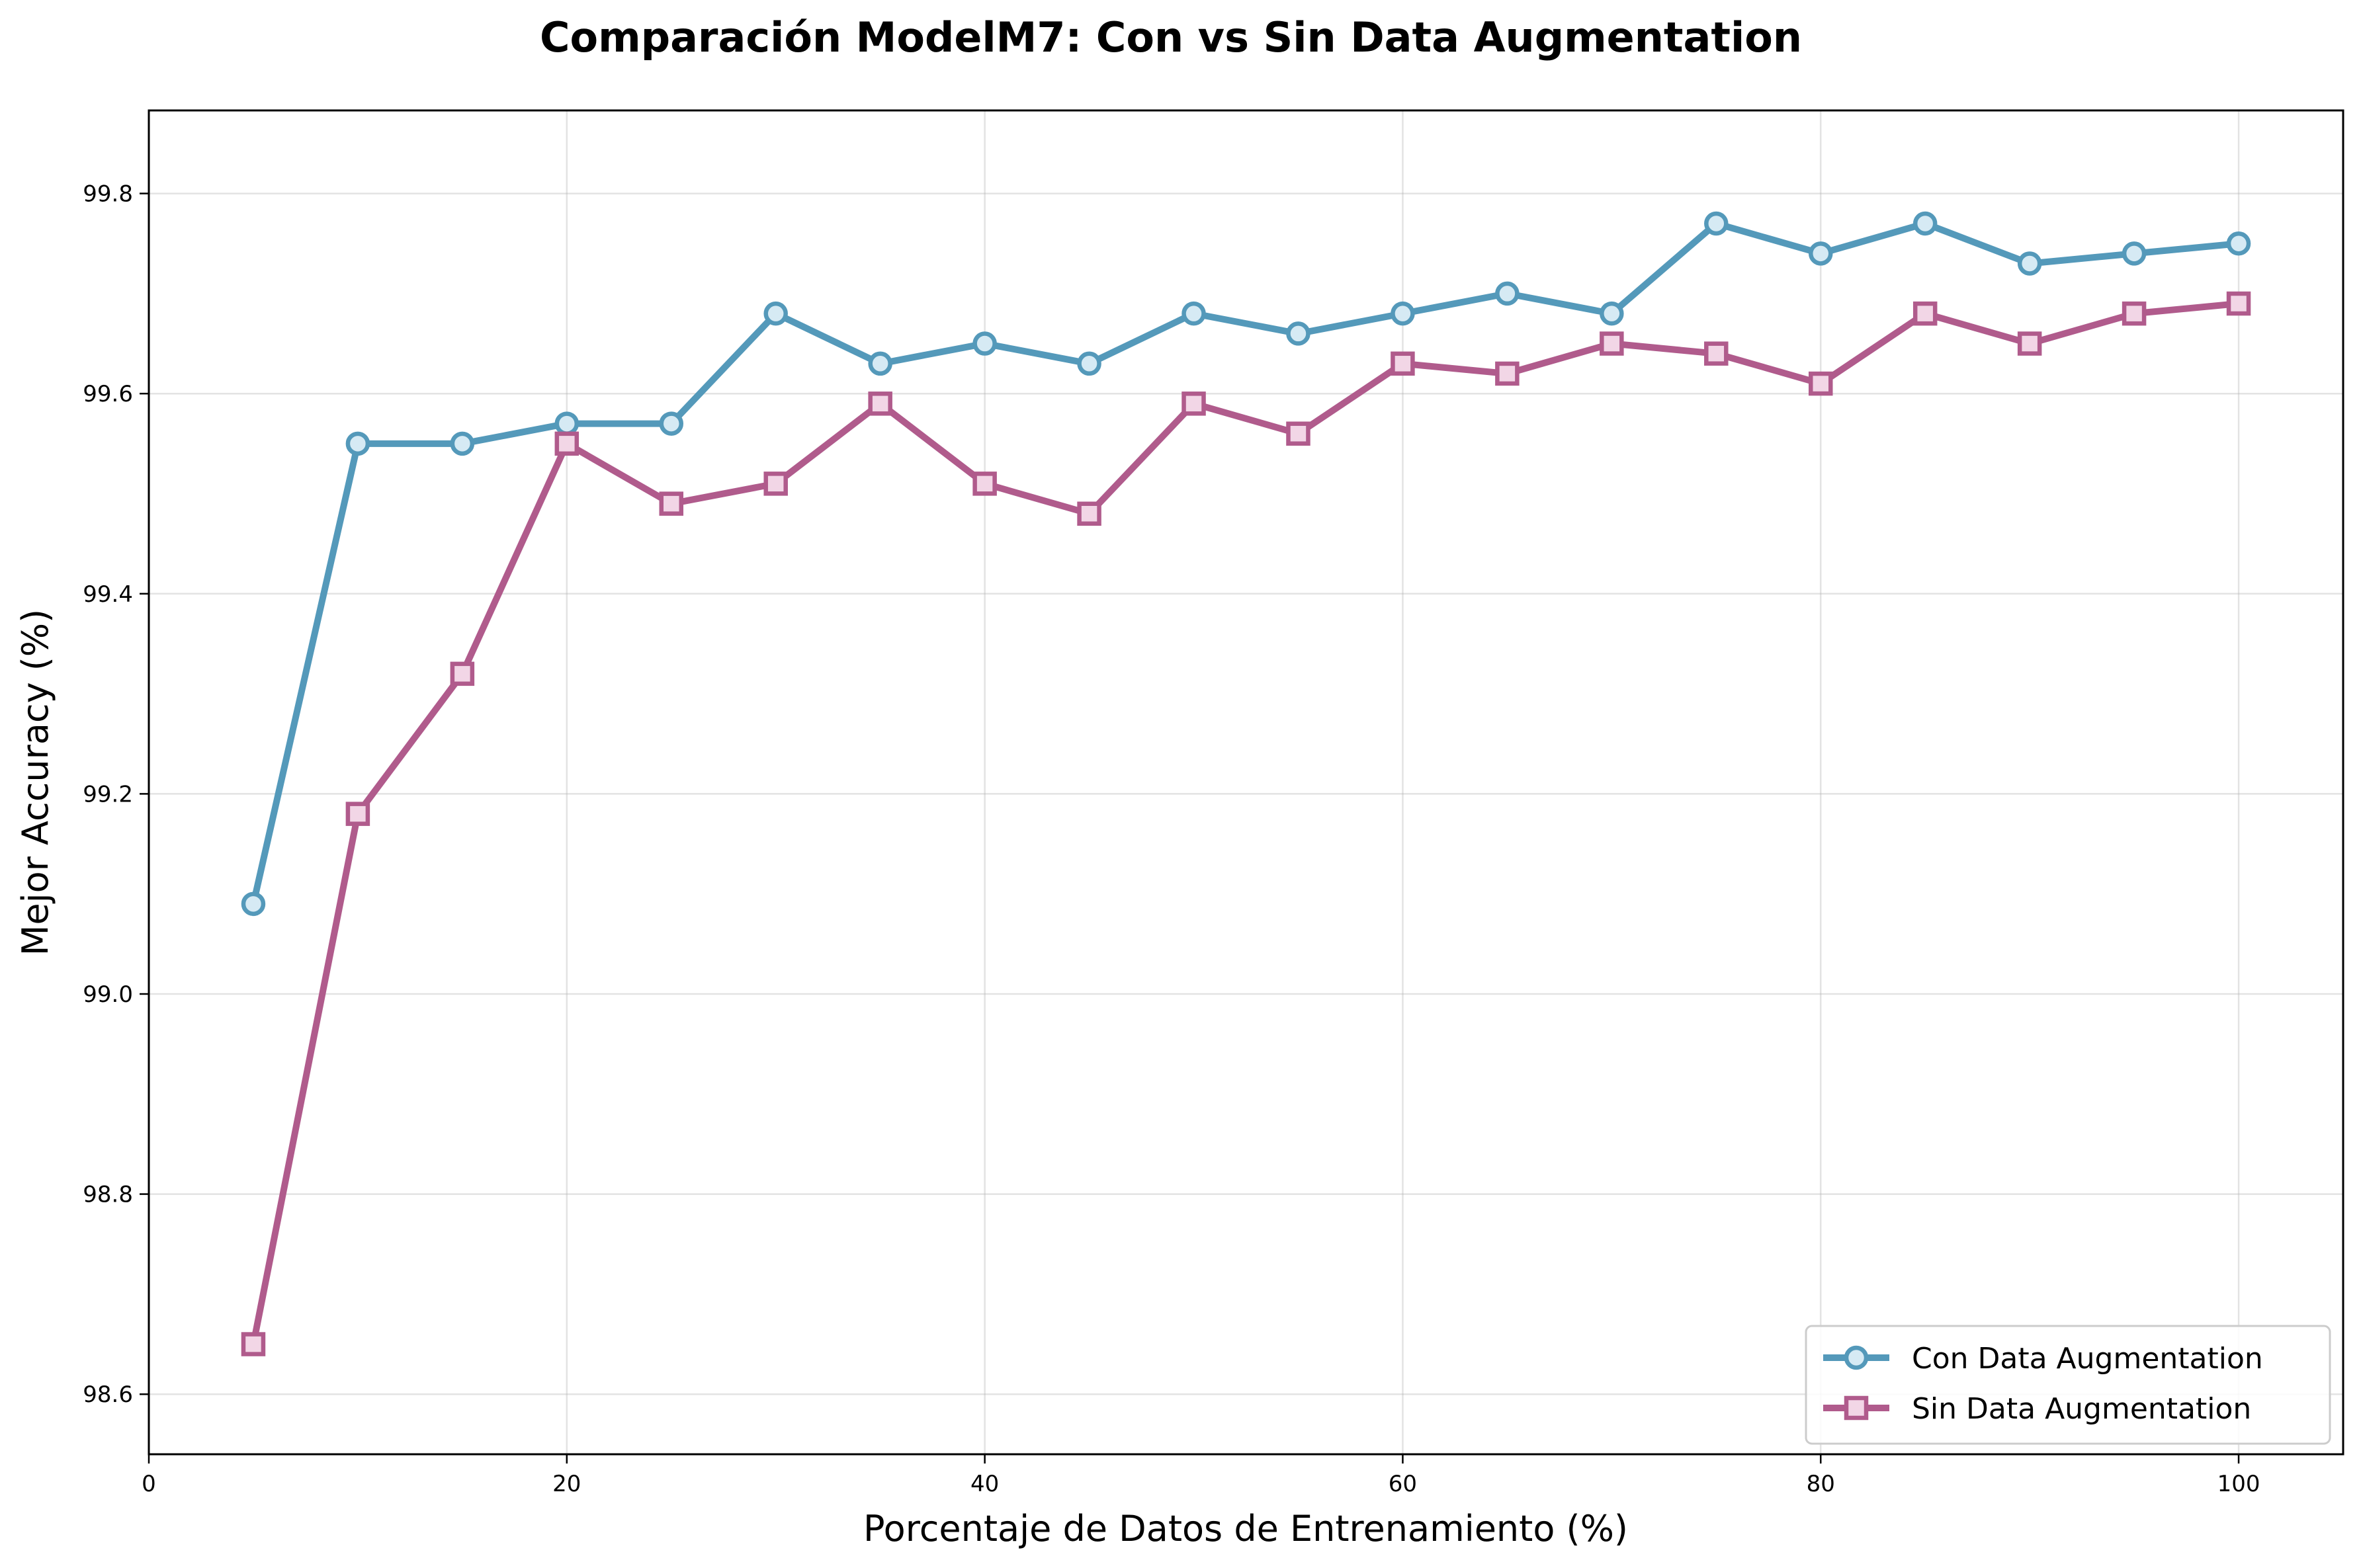 The width and height of the screenshot is (2361, 1568). Describe the element at coordinates (108, 594) in the screenshot. I see `y-tick-label: 99.4` at that location.